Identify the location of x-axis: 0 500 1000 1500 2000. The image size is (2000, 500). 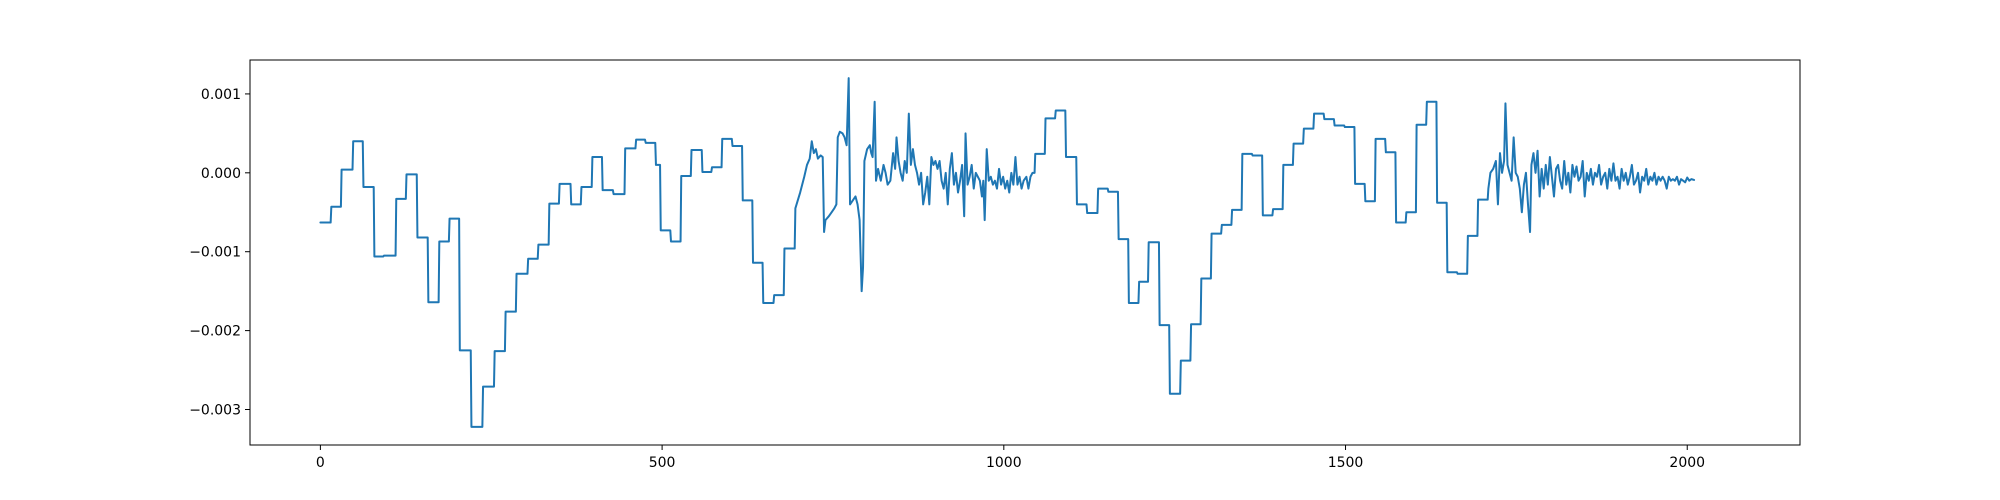
(1010, 458).